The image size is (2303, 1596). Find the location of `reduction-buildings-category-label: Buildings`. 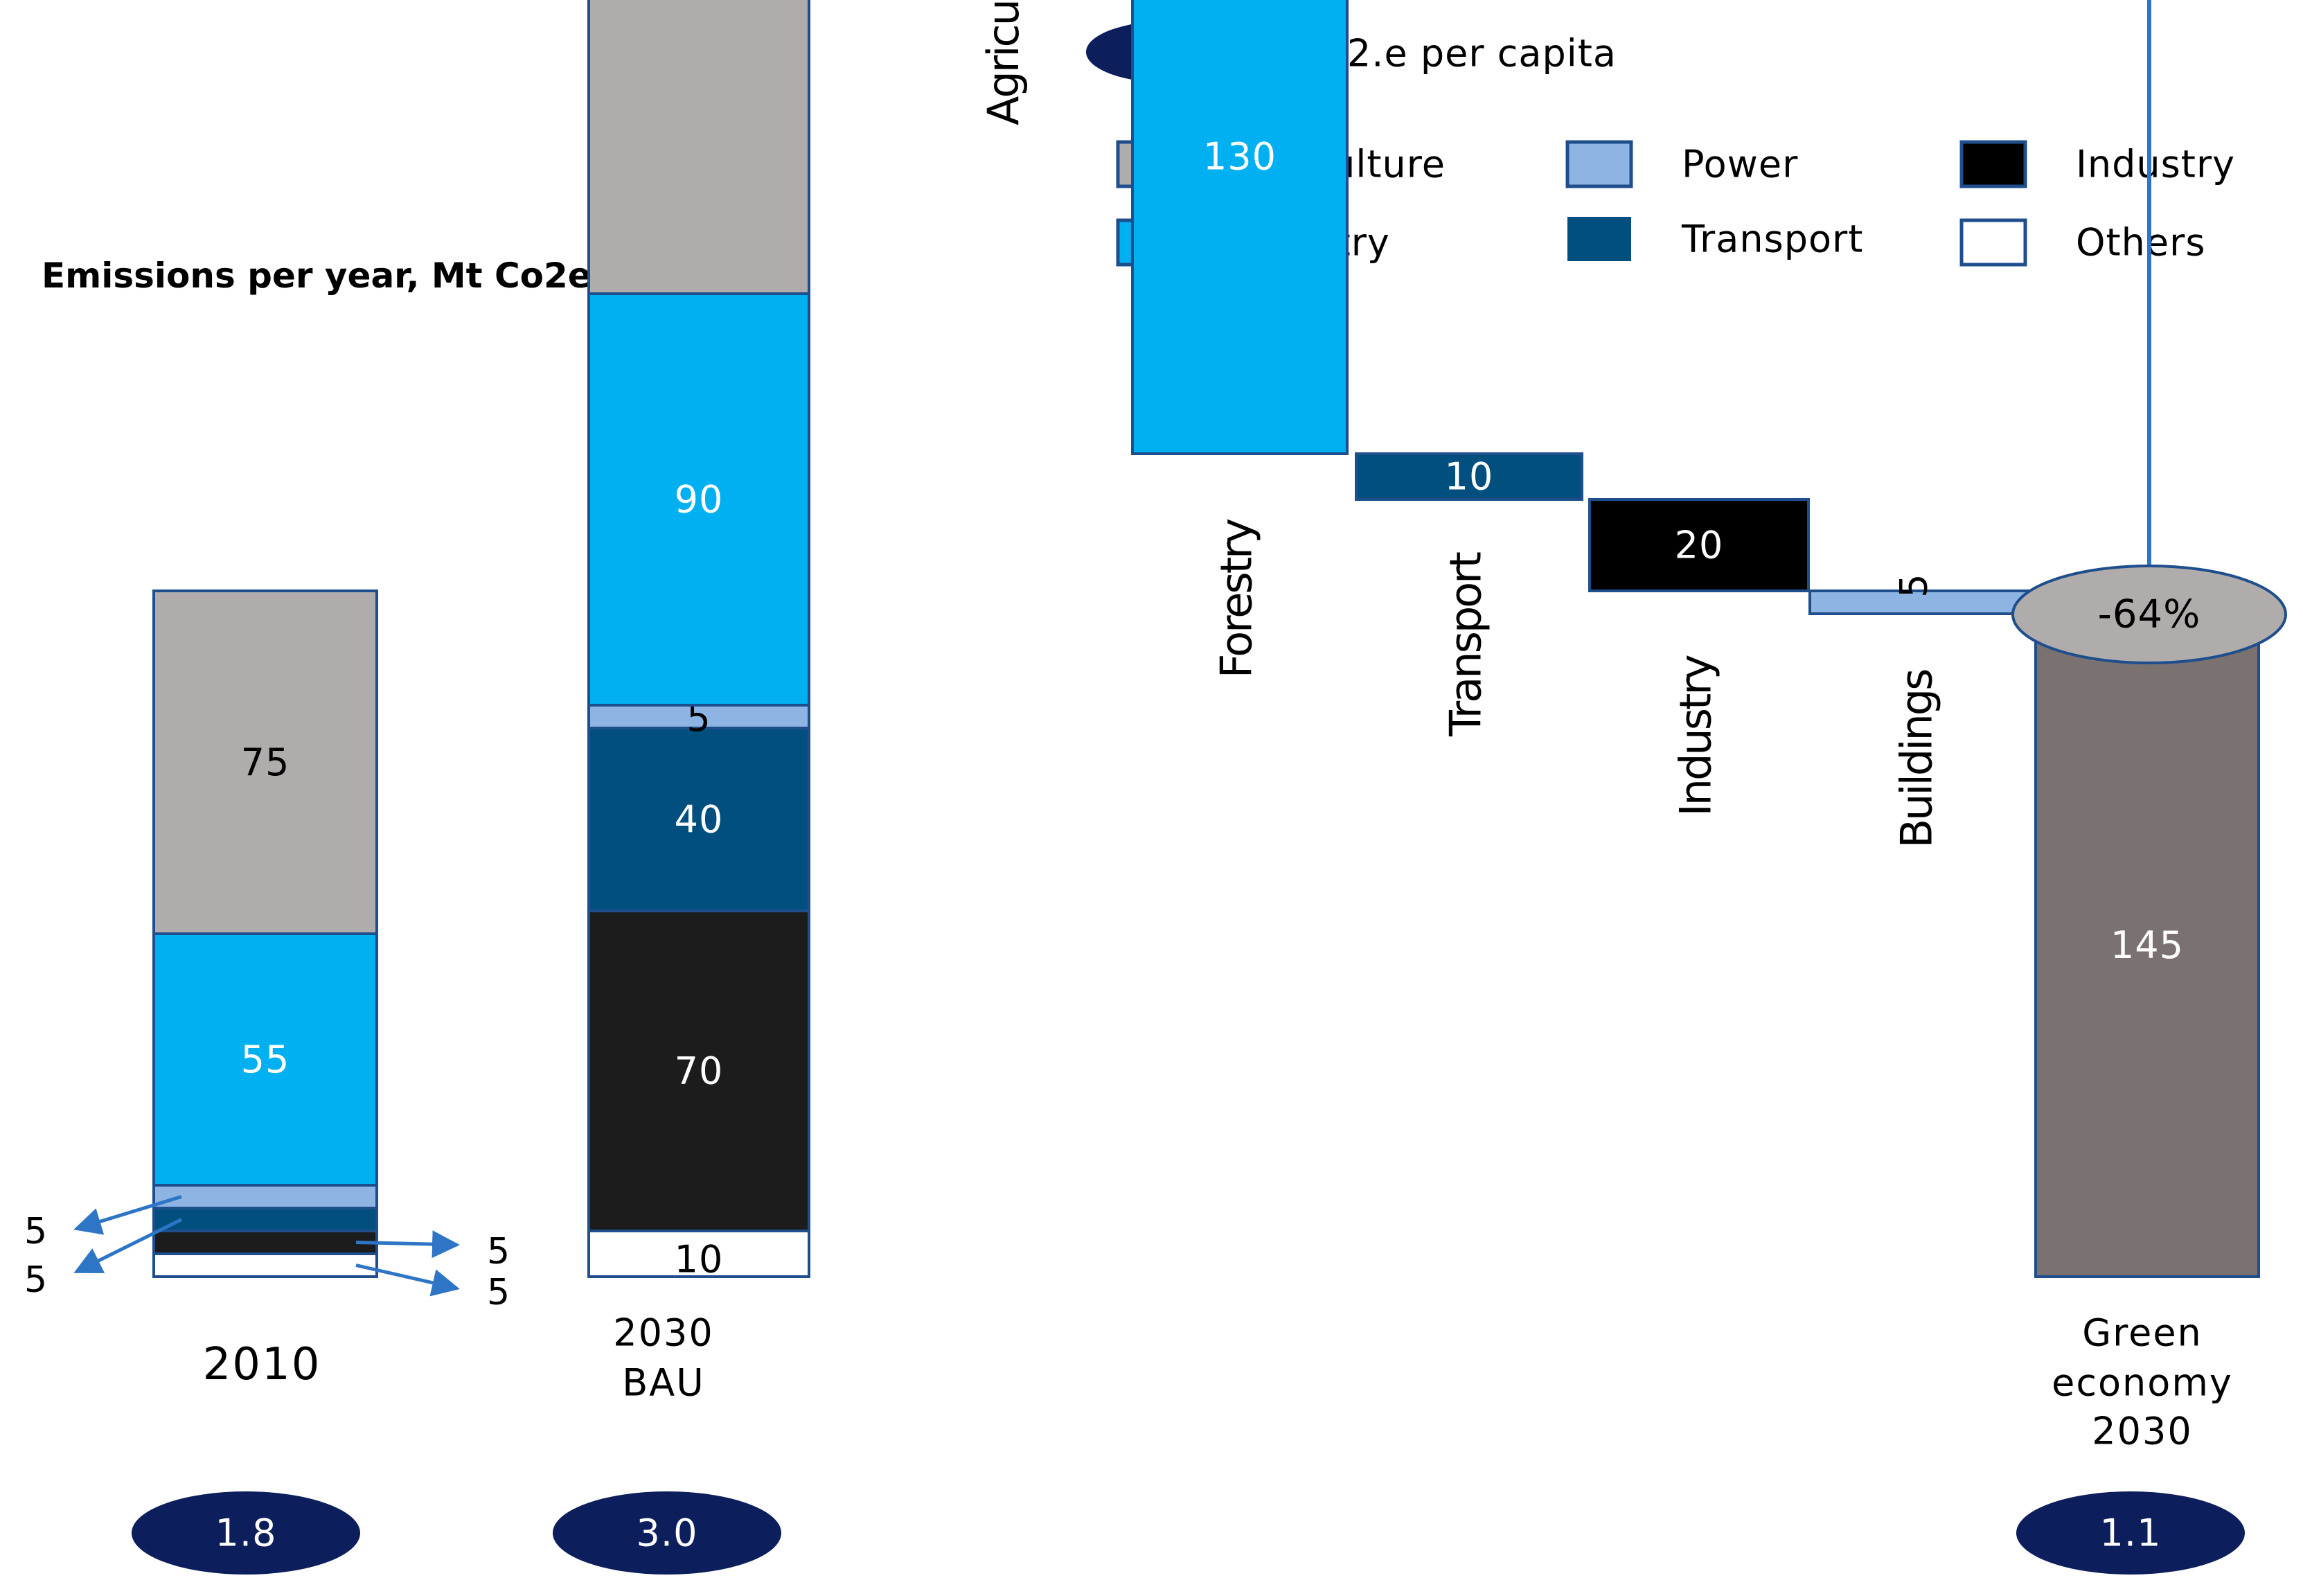

reduction-buildings-category-label: Buildings is located at coordinates (1917, 759).